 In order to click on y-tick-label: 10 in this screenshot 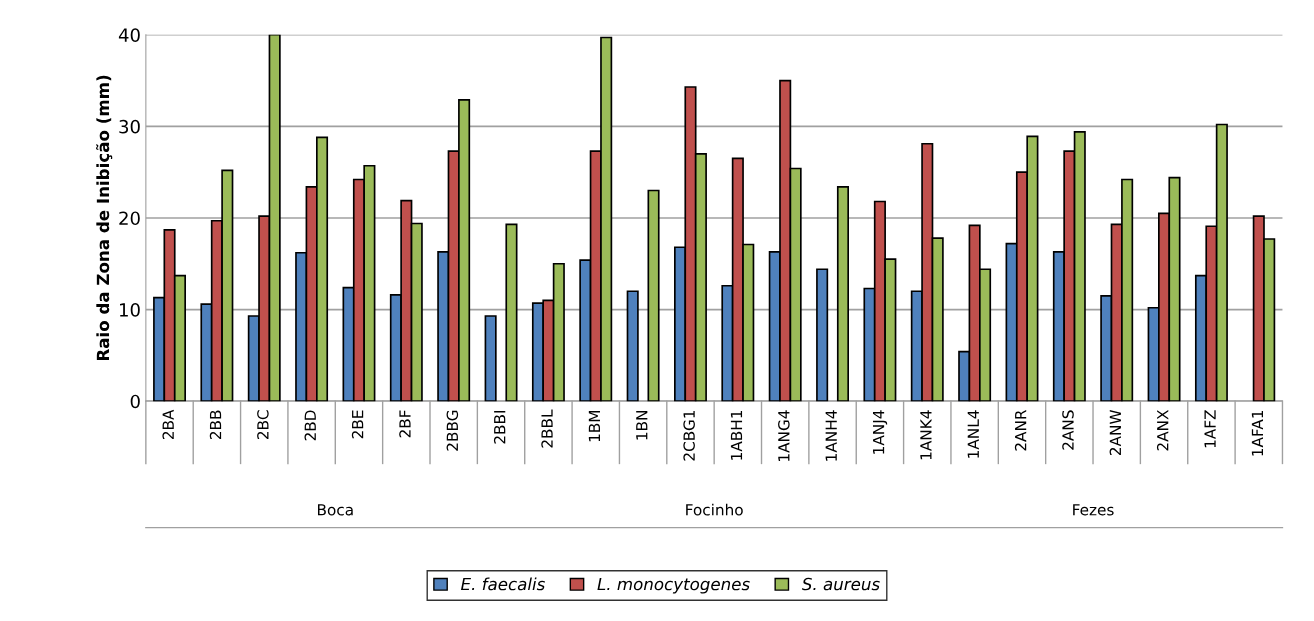, I will do `click(130, 310)`.